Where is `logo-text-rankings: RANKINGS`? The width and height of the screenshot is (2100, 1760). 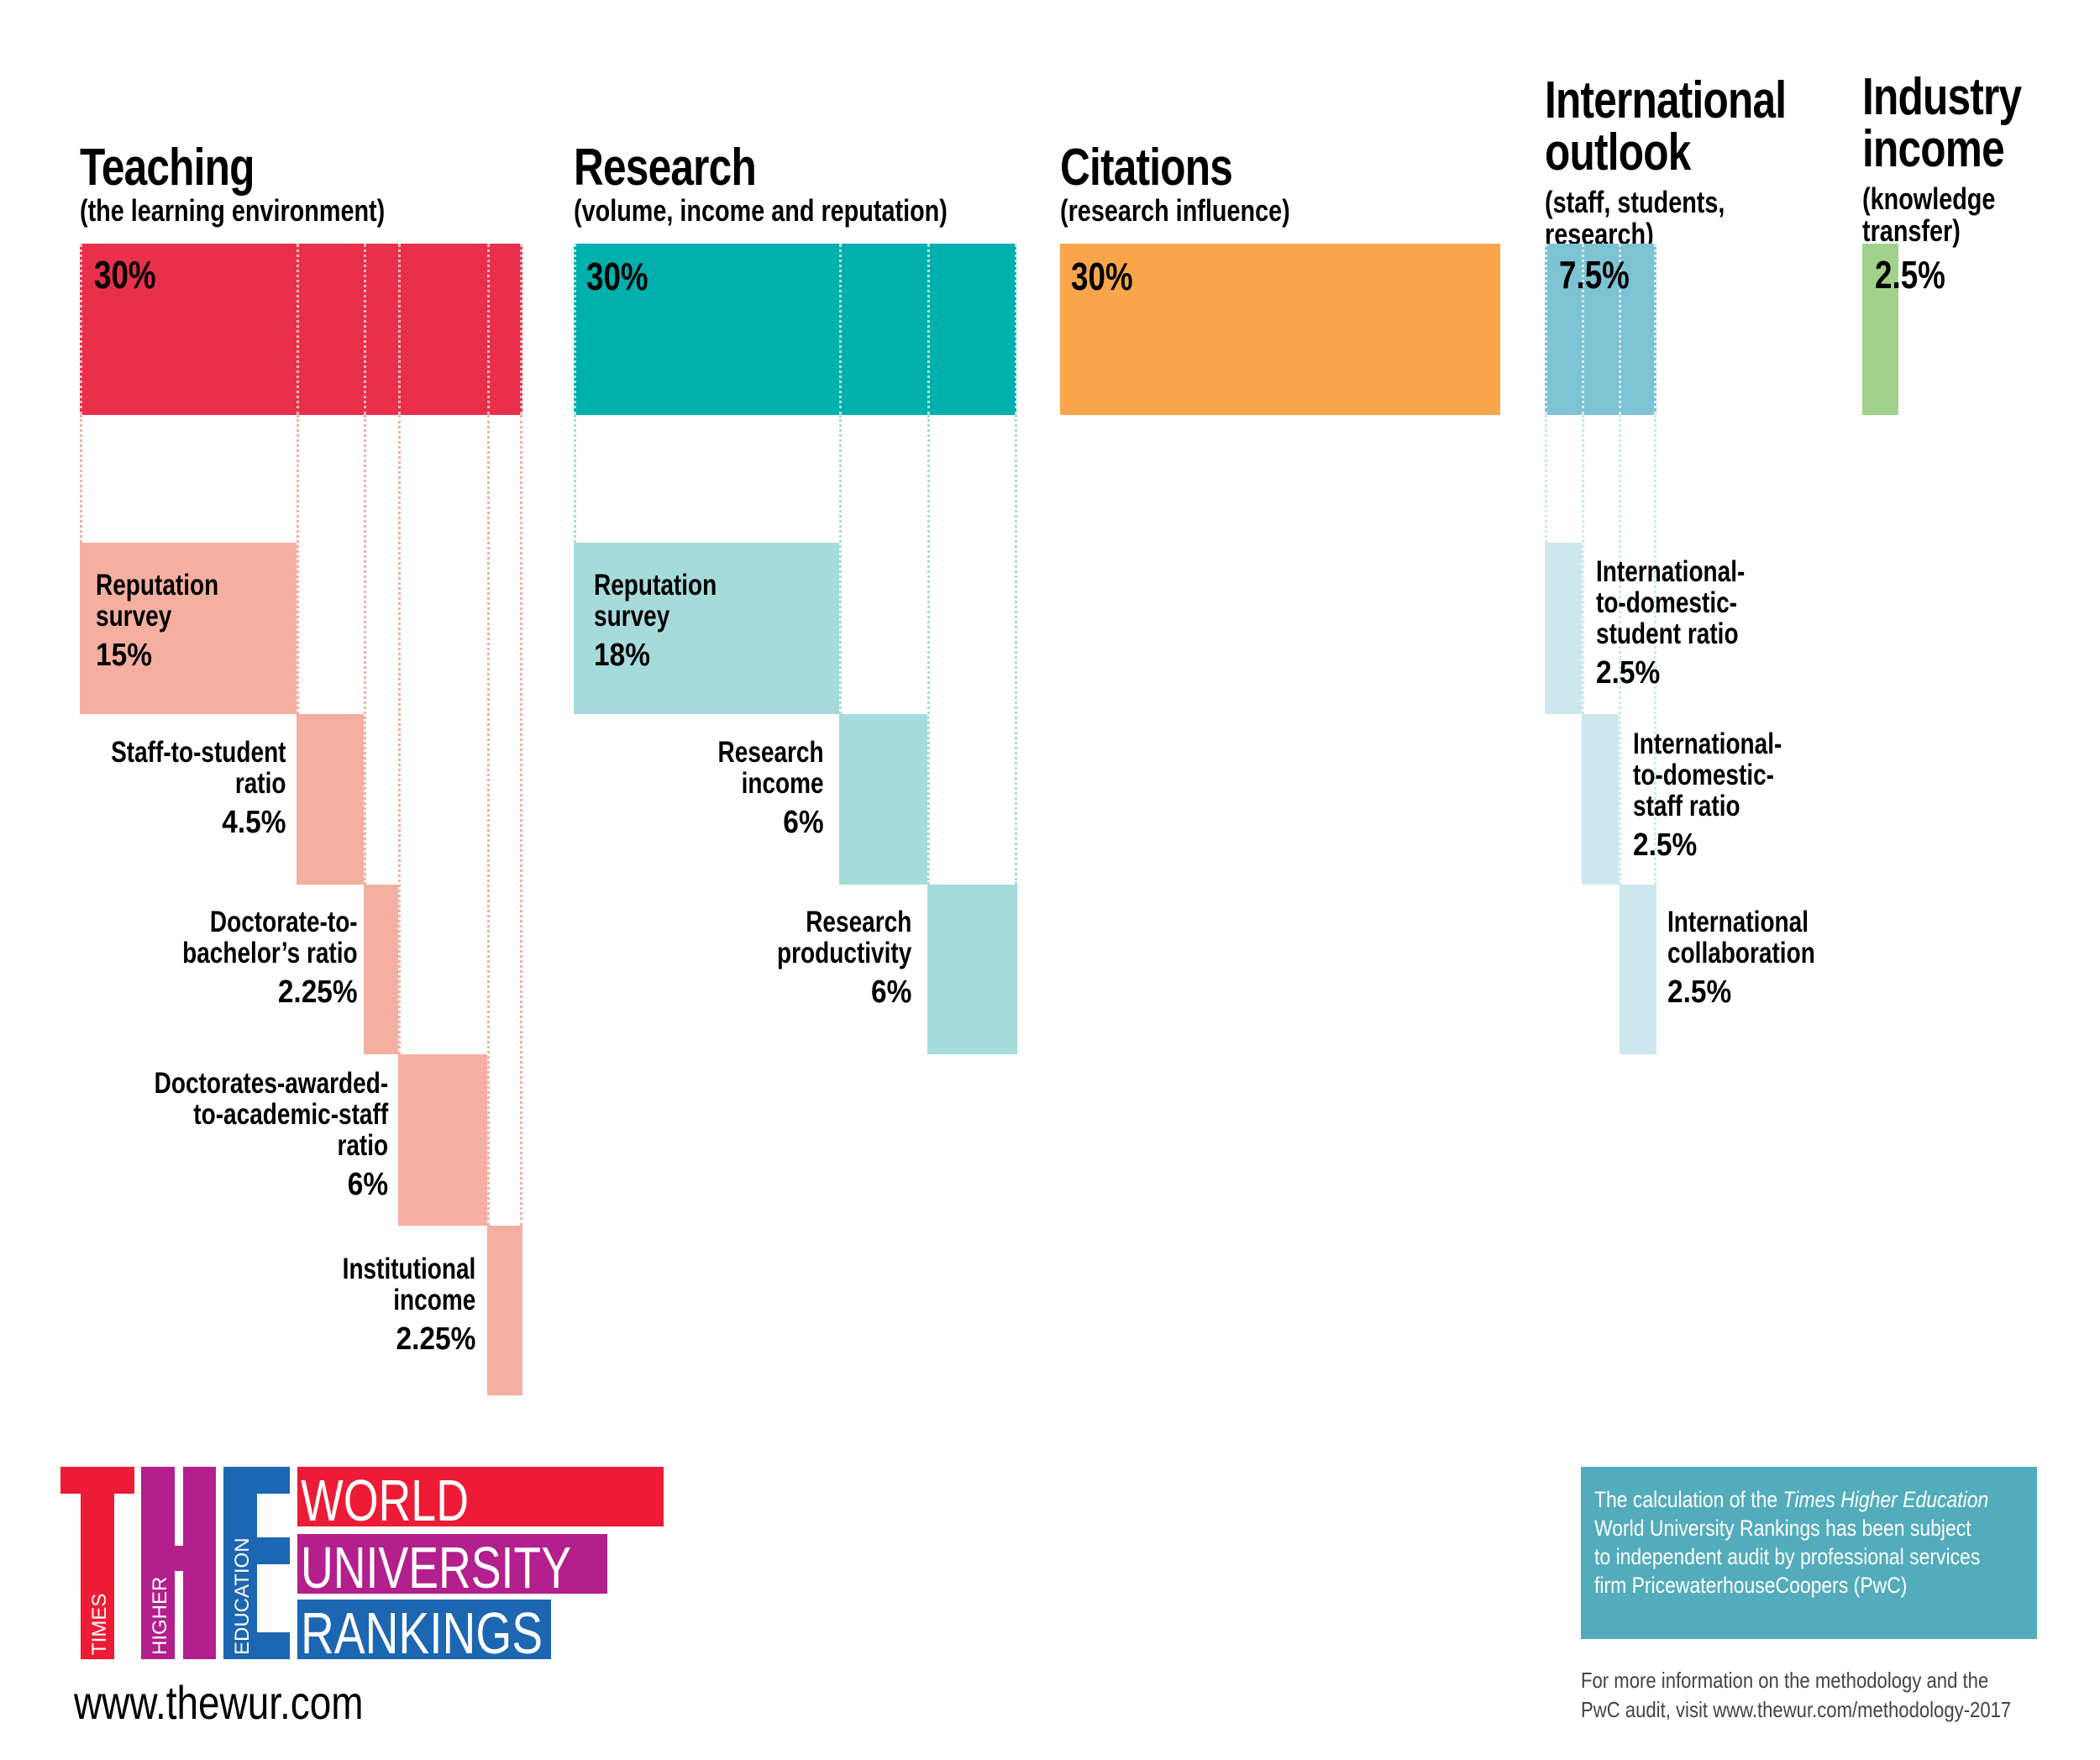
logo-text-rankings: RANKINGS is located at coordinates (422, 1633).